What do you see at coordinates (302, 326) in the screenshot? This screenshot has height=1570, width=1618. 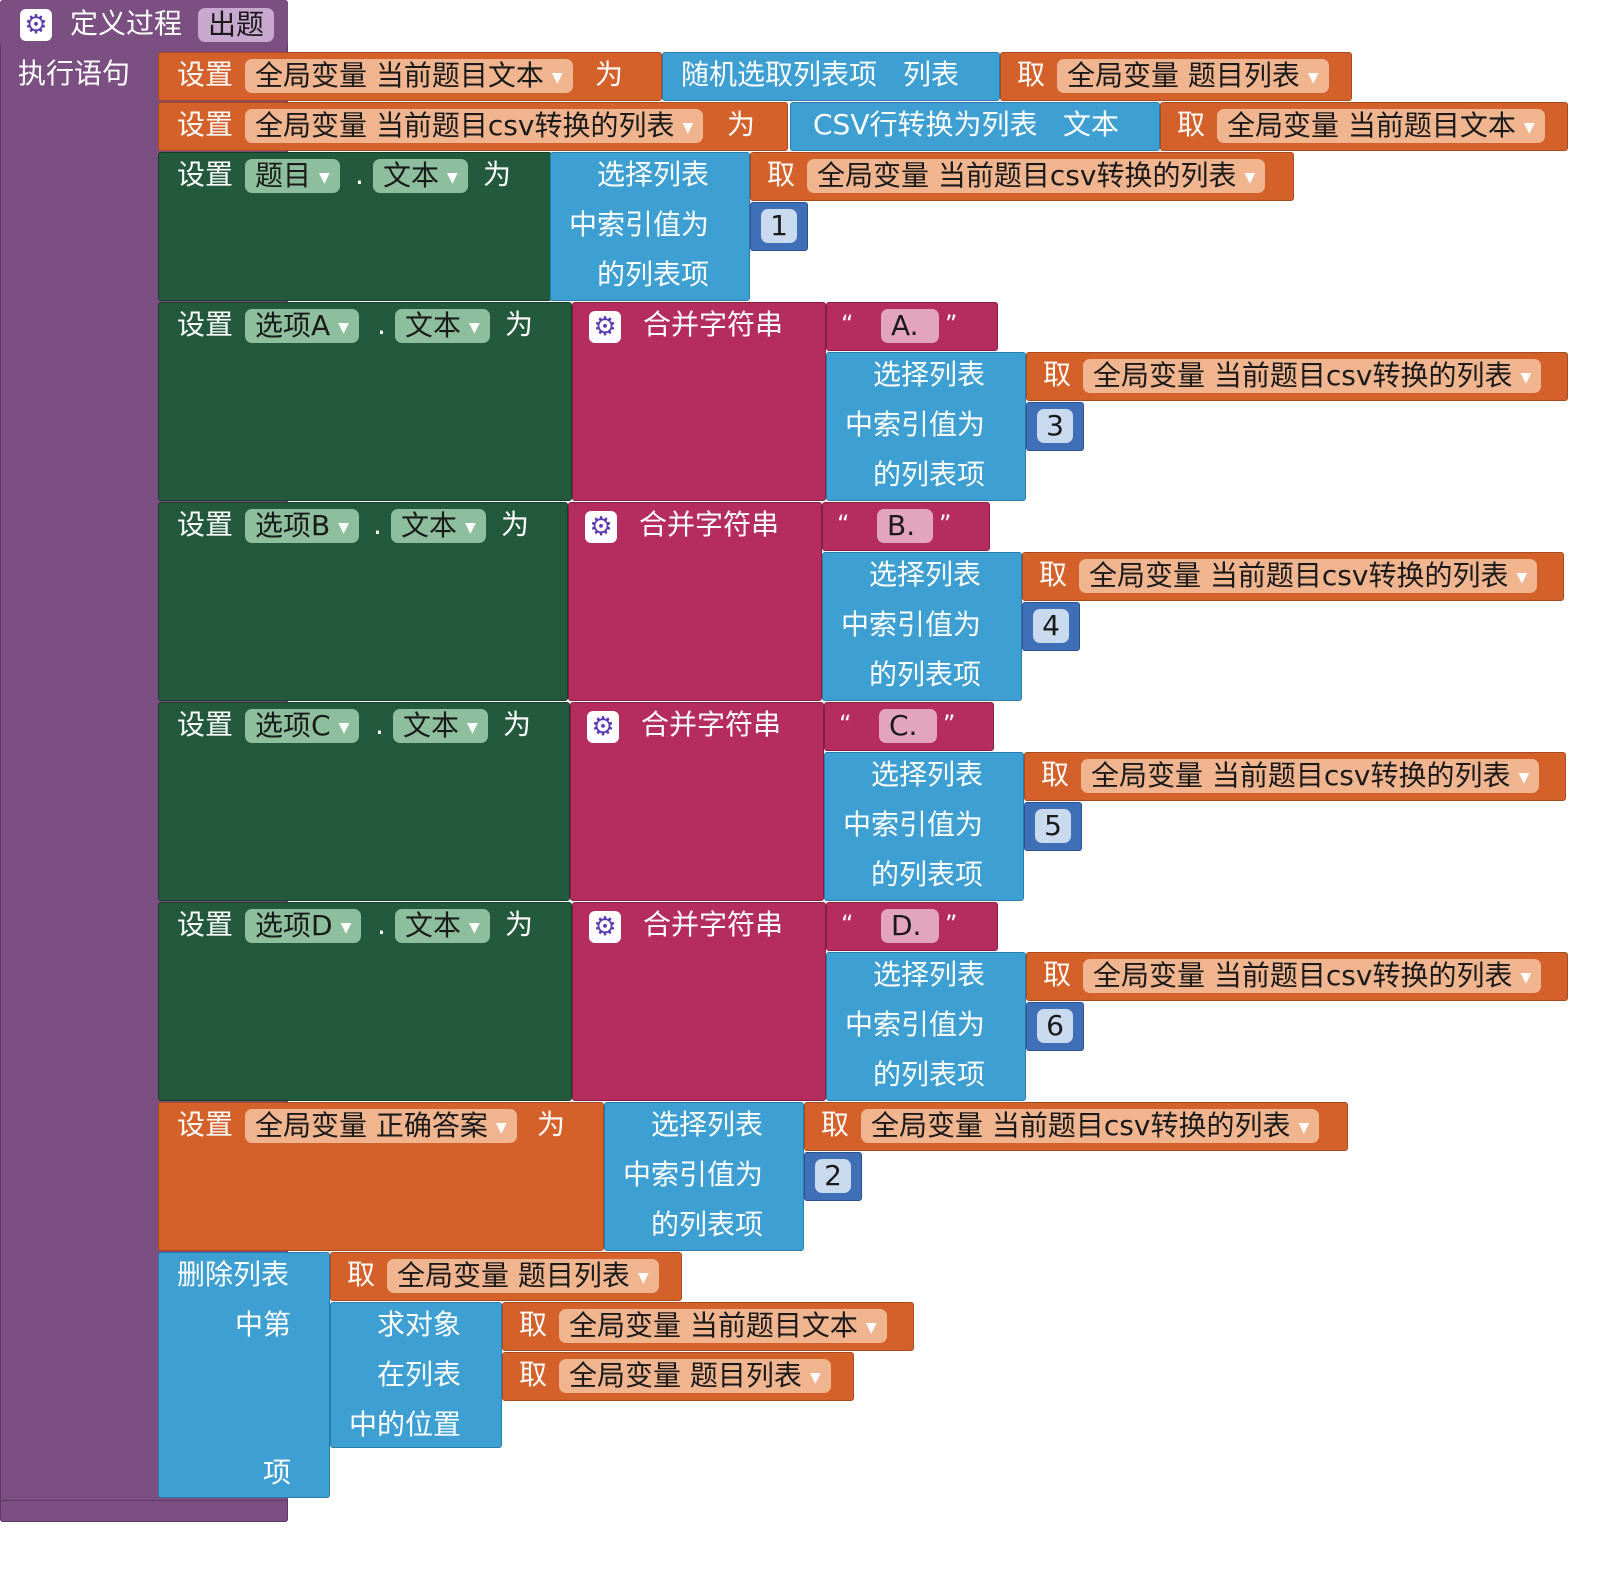 I see `component-dropdown: 选项A ▼` at bounding box center [302, 326].